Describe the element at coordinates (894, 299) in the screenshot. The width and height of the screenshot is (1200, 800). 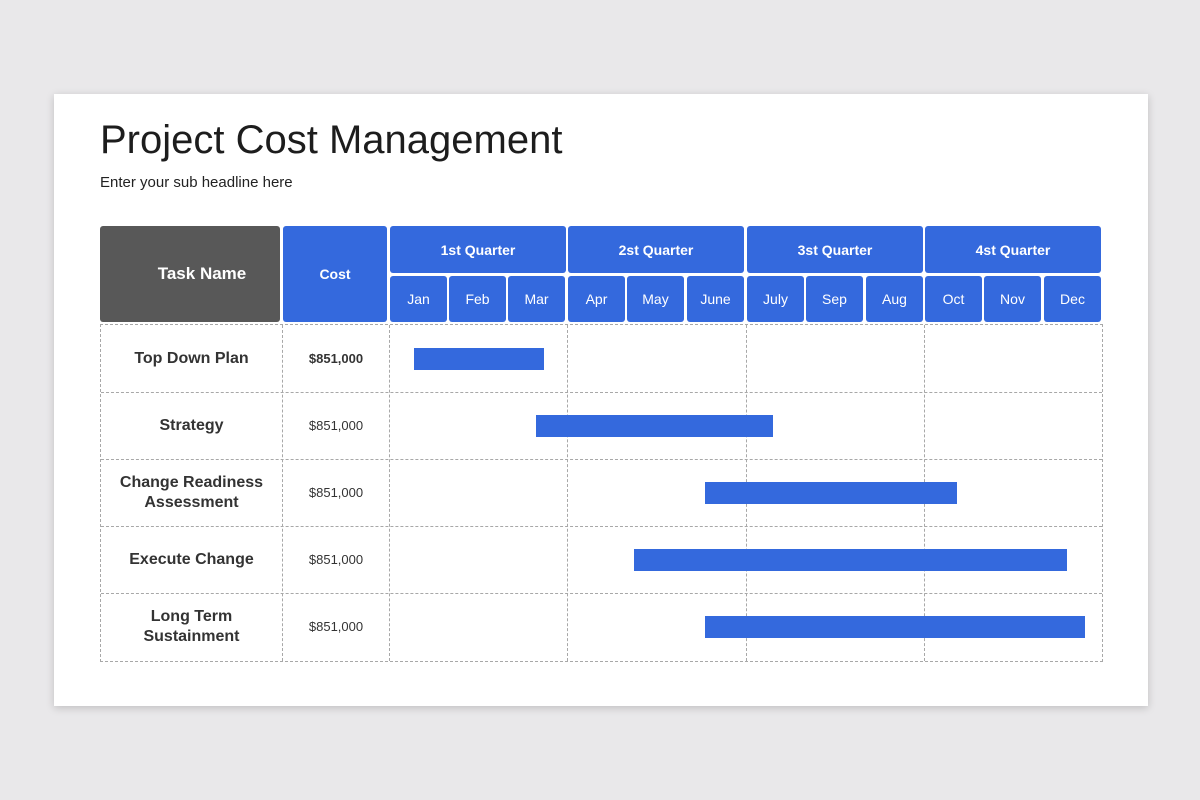
I see `month-header-aug: Aug` at that location.